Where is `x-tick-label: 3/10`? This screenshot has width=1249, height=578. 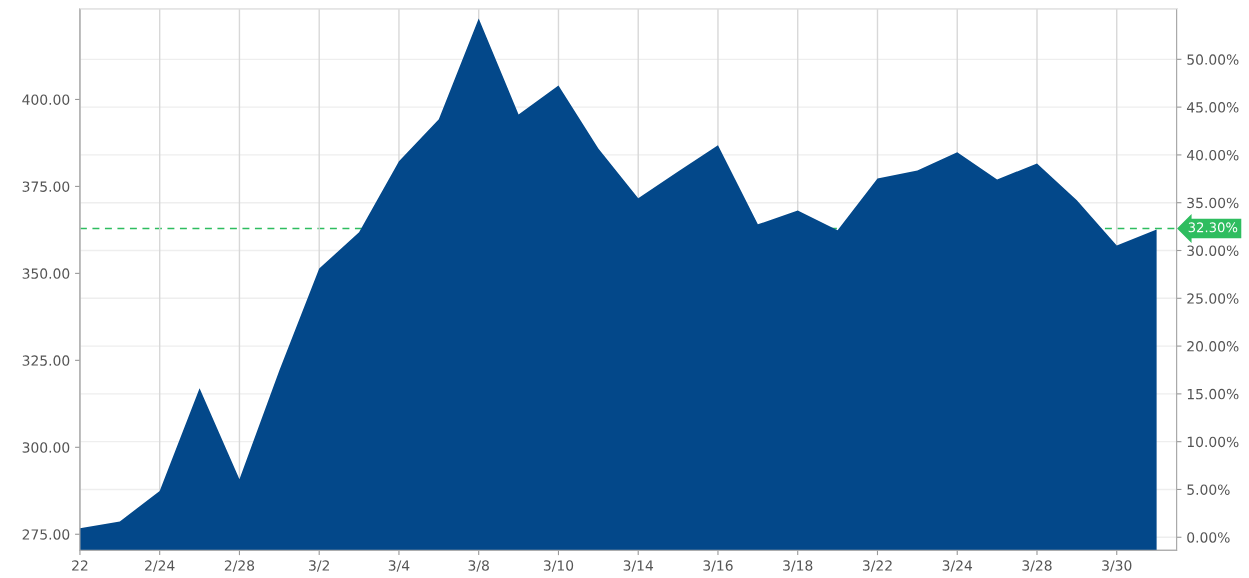
x-tick-label: 3/10 is located at coordinates (558, 566).